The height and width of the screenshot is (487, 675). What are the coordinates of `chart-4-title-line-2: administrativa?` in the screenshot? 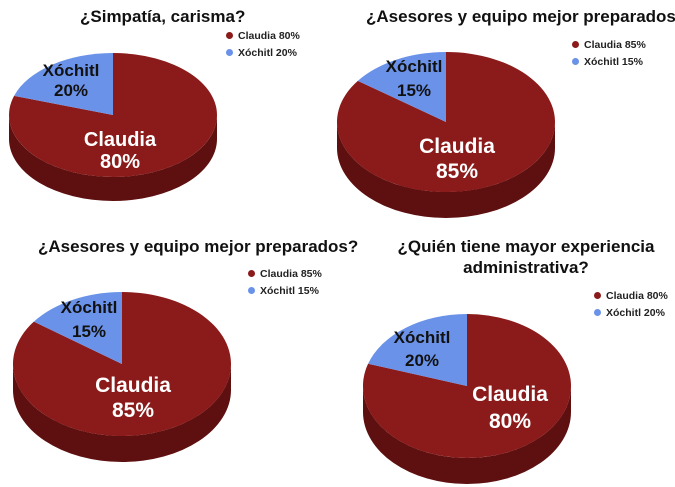 It's located at (526, 267).